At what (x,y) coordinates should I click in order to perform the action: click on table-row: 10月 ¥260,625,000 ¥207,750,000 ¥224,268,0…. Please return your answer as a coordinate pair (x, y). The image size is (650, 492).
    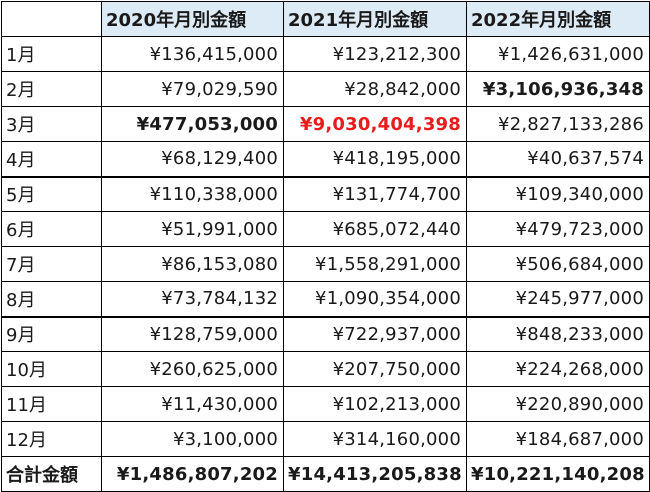
    Looking at the image, I should click on (325, 369).